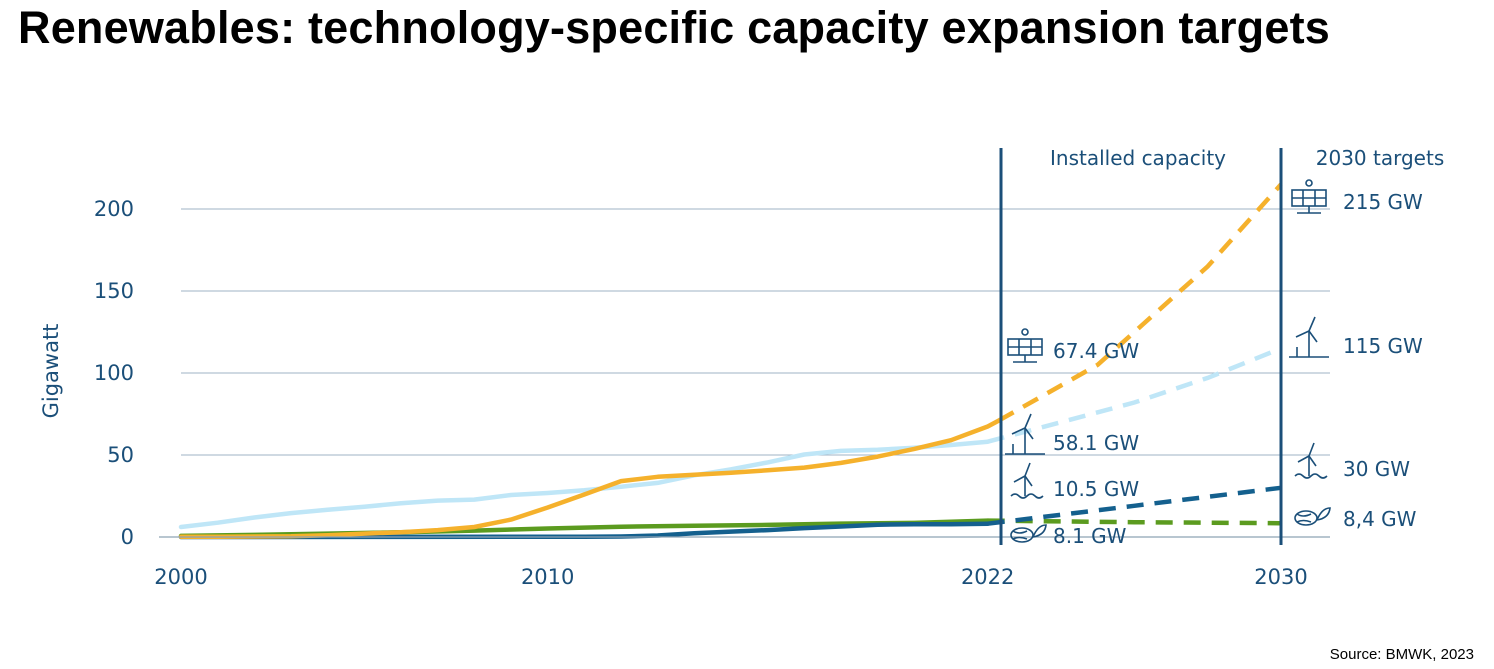 The image size is (1494, 669). What do you see at coordinates (1096, 351) in the screenshot?
I see `installed-value-label: 67.4 GW` at bounding box center [1096, 351].